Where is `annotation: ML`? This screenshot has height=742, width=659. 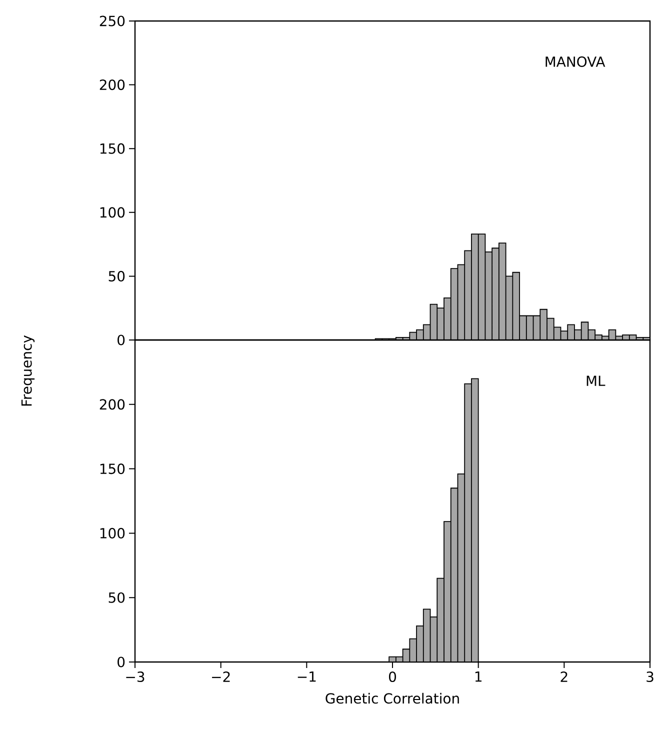 annotation: ML is located at coordinates (596, 381).